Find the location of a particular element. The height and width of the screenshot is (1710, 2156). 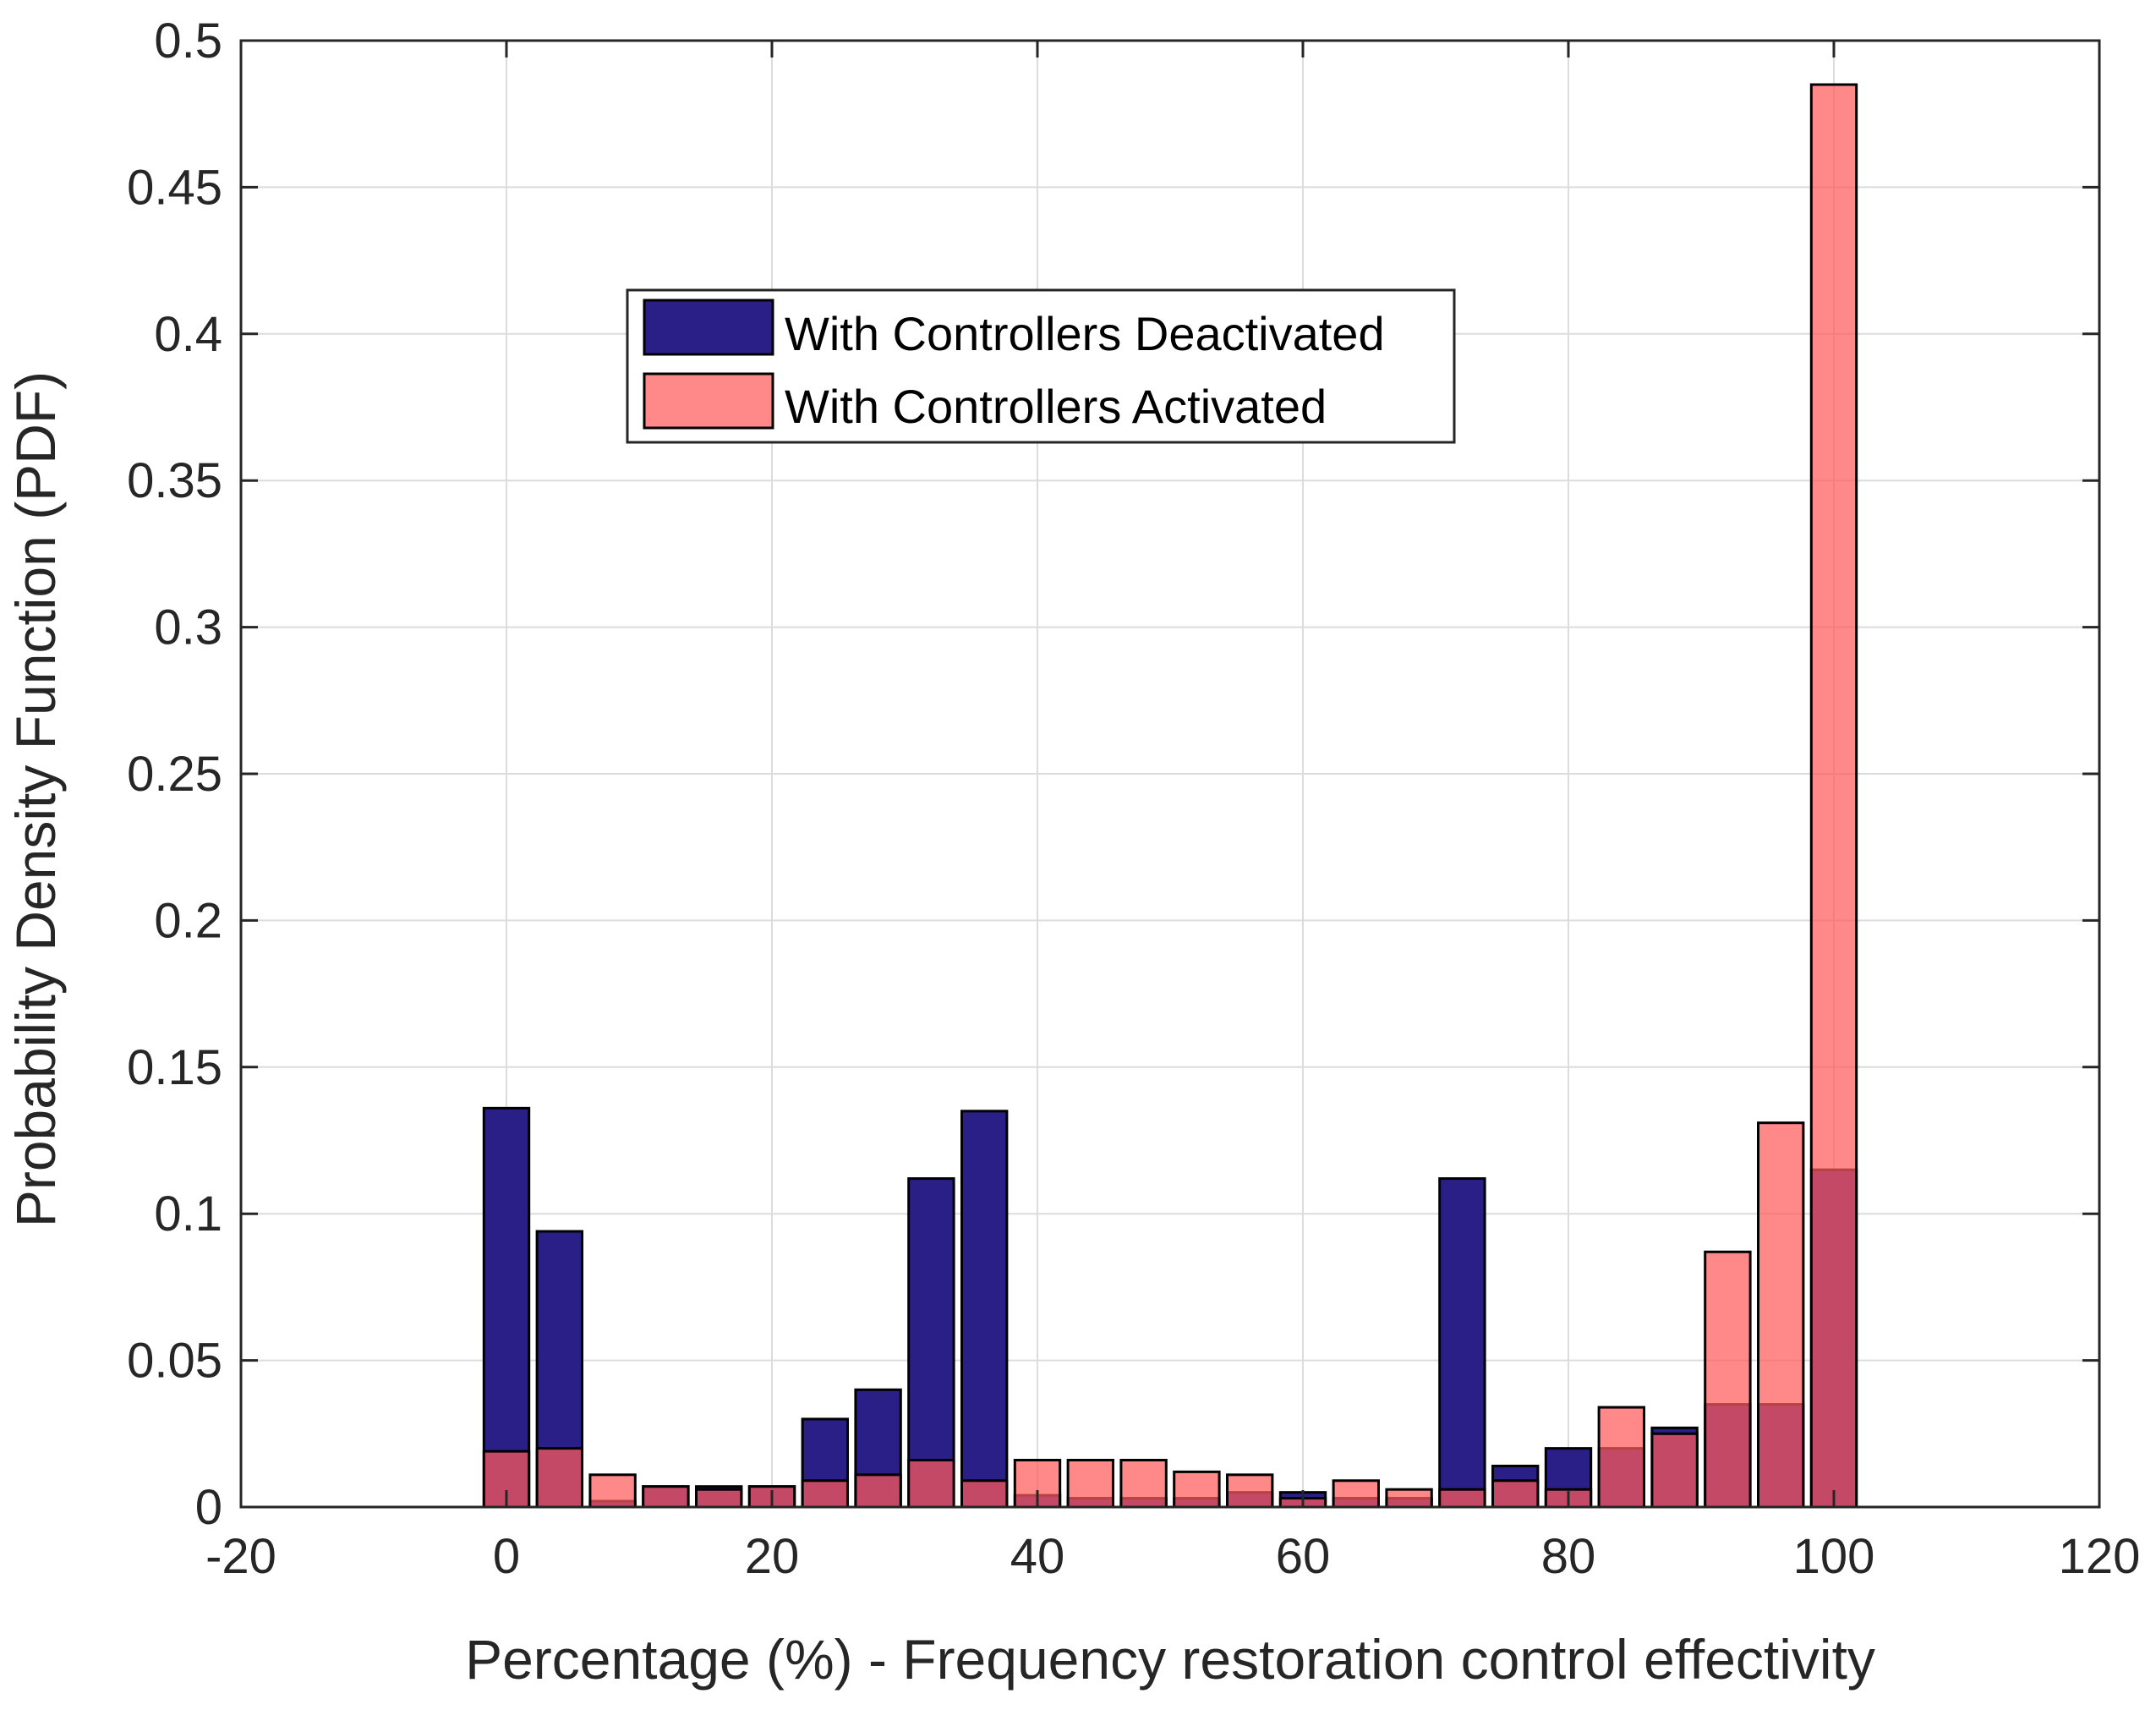

x-tick-label: 0 is located at coordinates (506, 1556).